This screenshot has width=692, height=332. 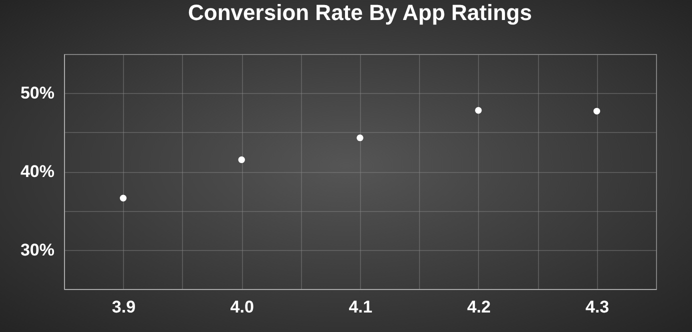 What do you see at coordinates (479, 307) in the screenshot?
I see `x-tick-label: 4.2` at bounding box center [479, 307].